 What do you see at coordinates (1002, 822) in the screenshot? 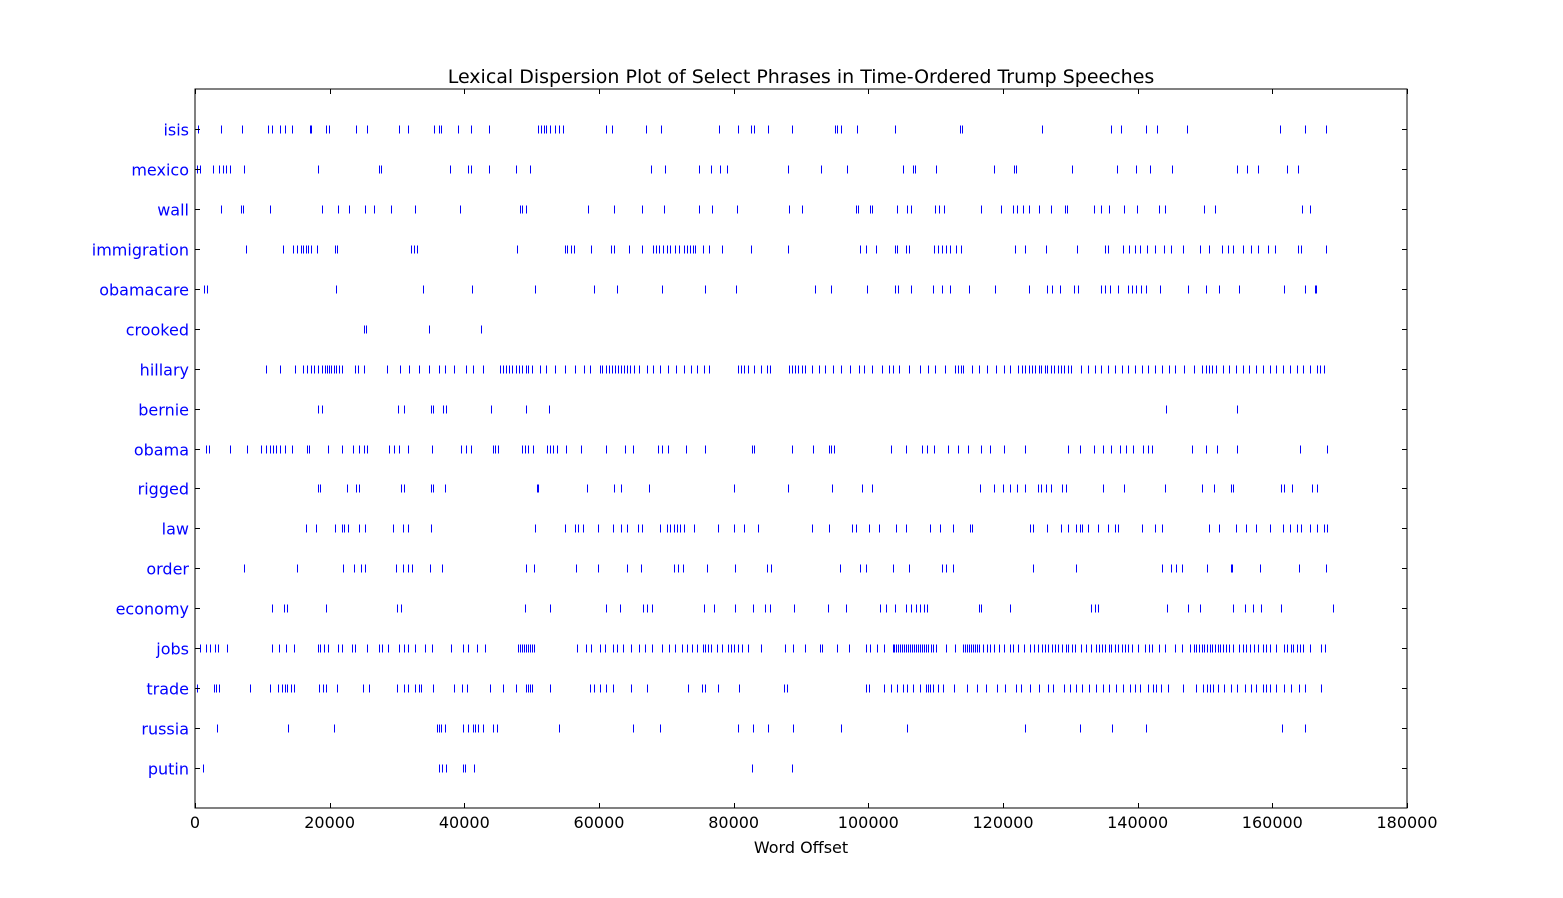
I see `x-tick-label: 120000` at bounding box center [1002, 822].